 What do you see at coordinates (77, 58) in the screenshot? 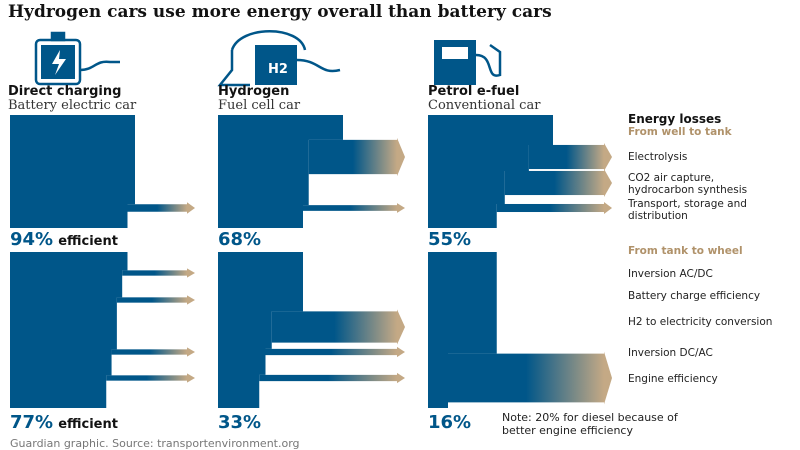
I see `battery-icon` at bounding box center [77, 58].